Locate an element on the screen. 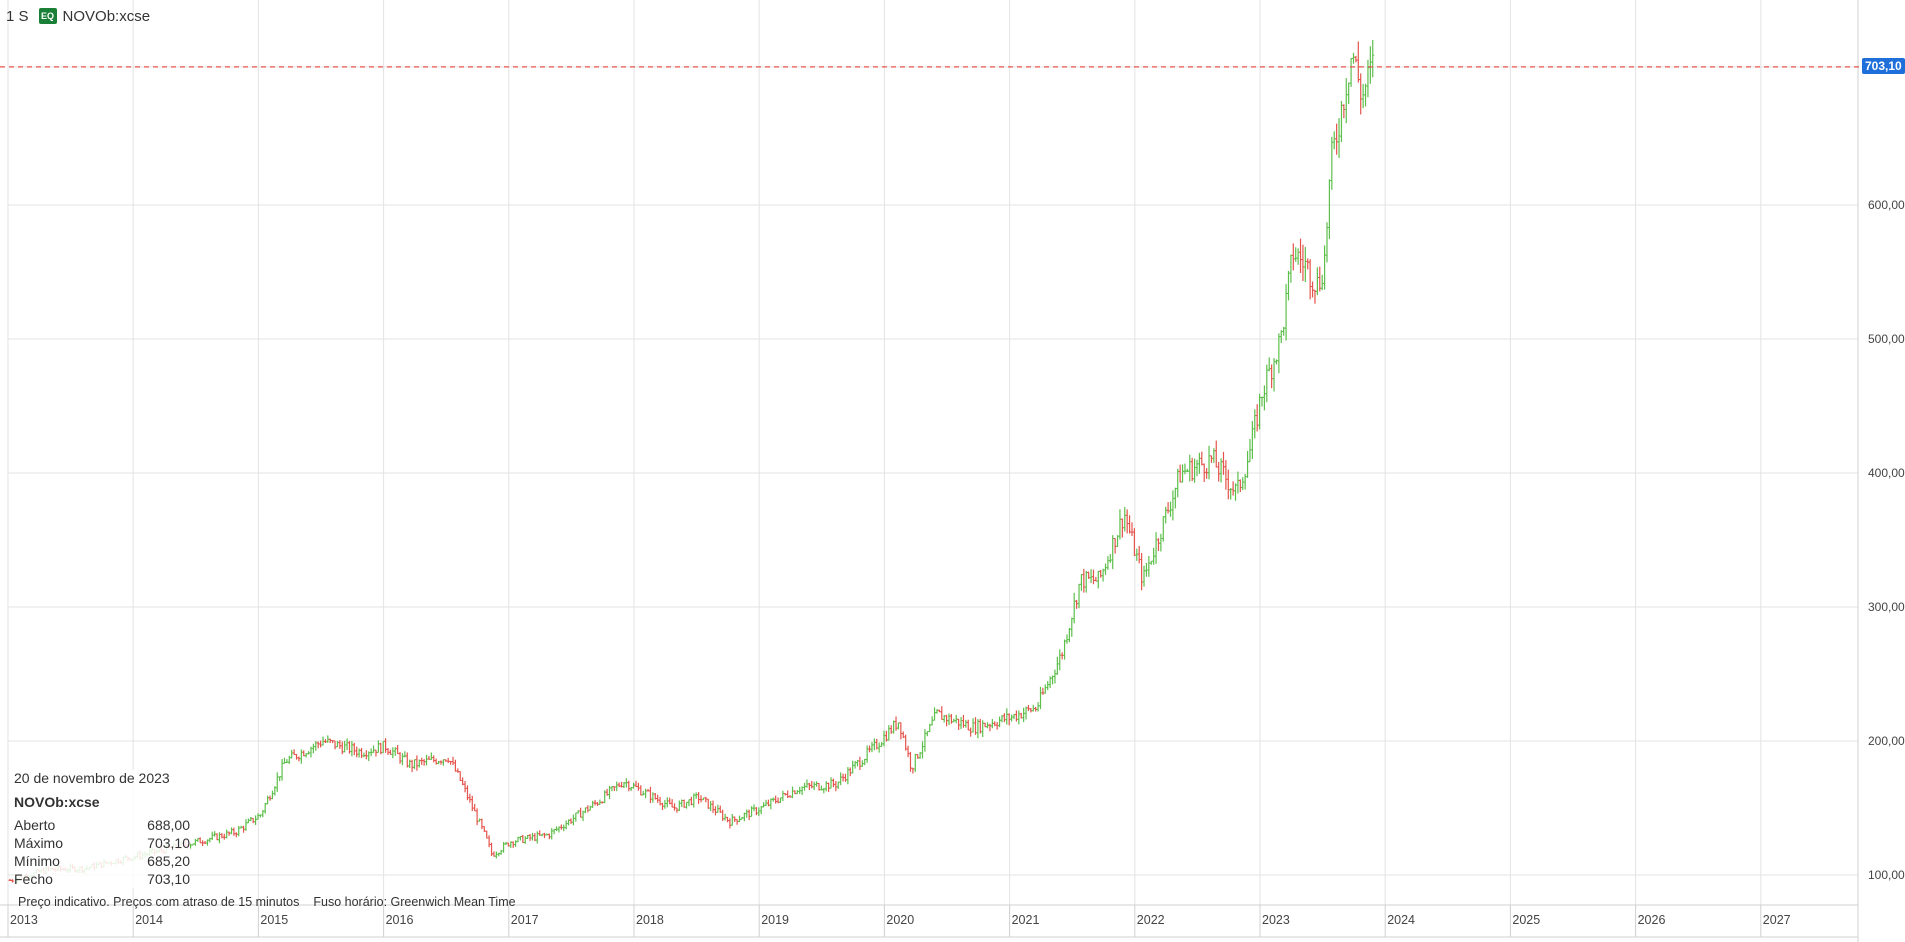 The width and height of the screenshot is (1905, 942). label-close: Fecho is located at coordinates (33, 879).